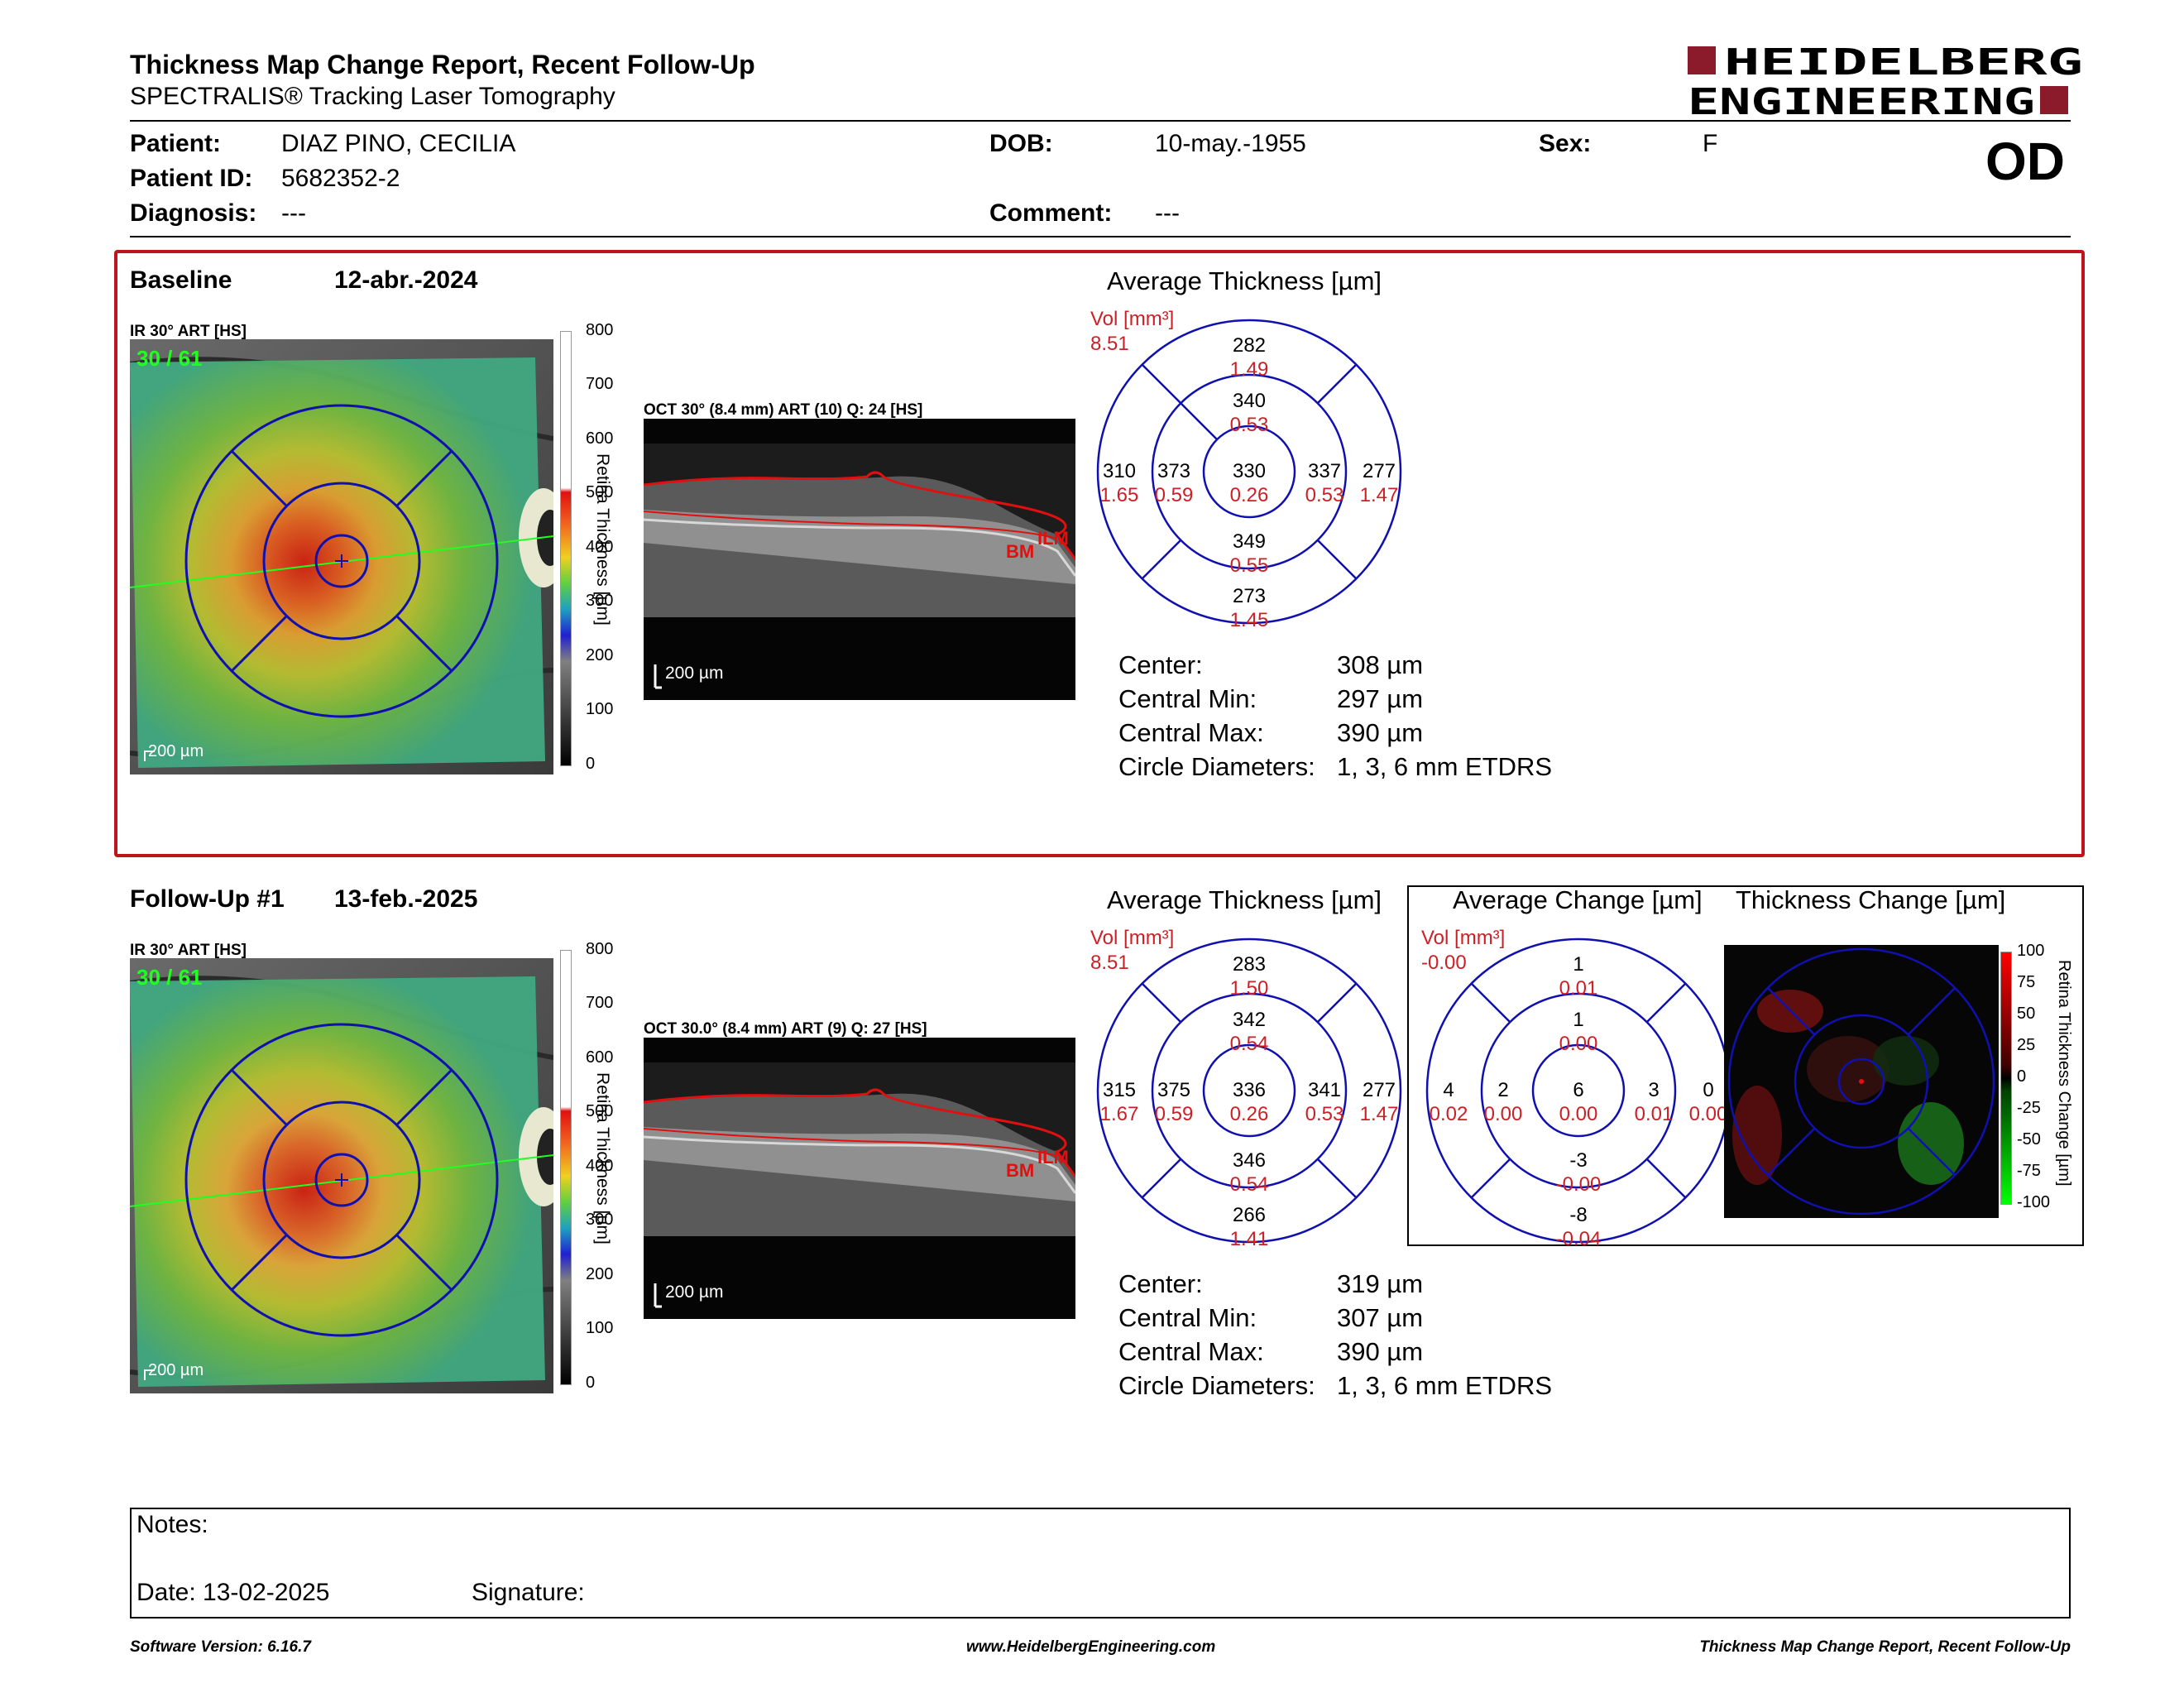 This screenshot has width=2184, height=1688. What do you see at coordinates (2029, 1171) in the screenshot?
I see `change-cbar-tick: -75` at bounding box center [2029, 1171].